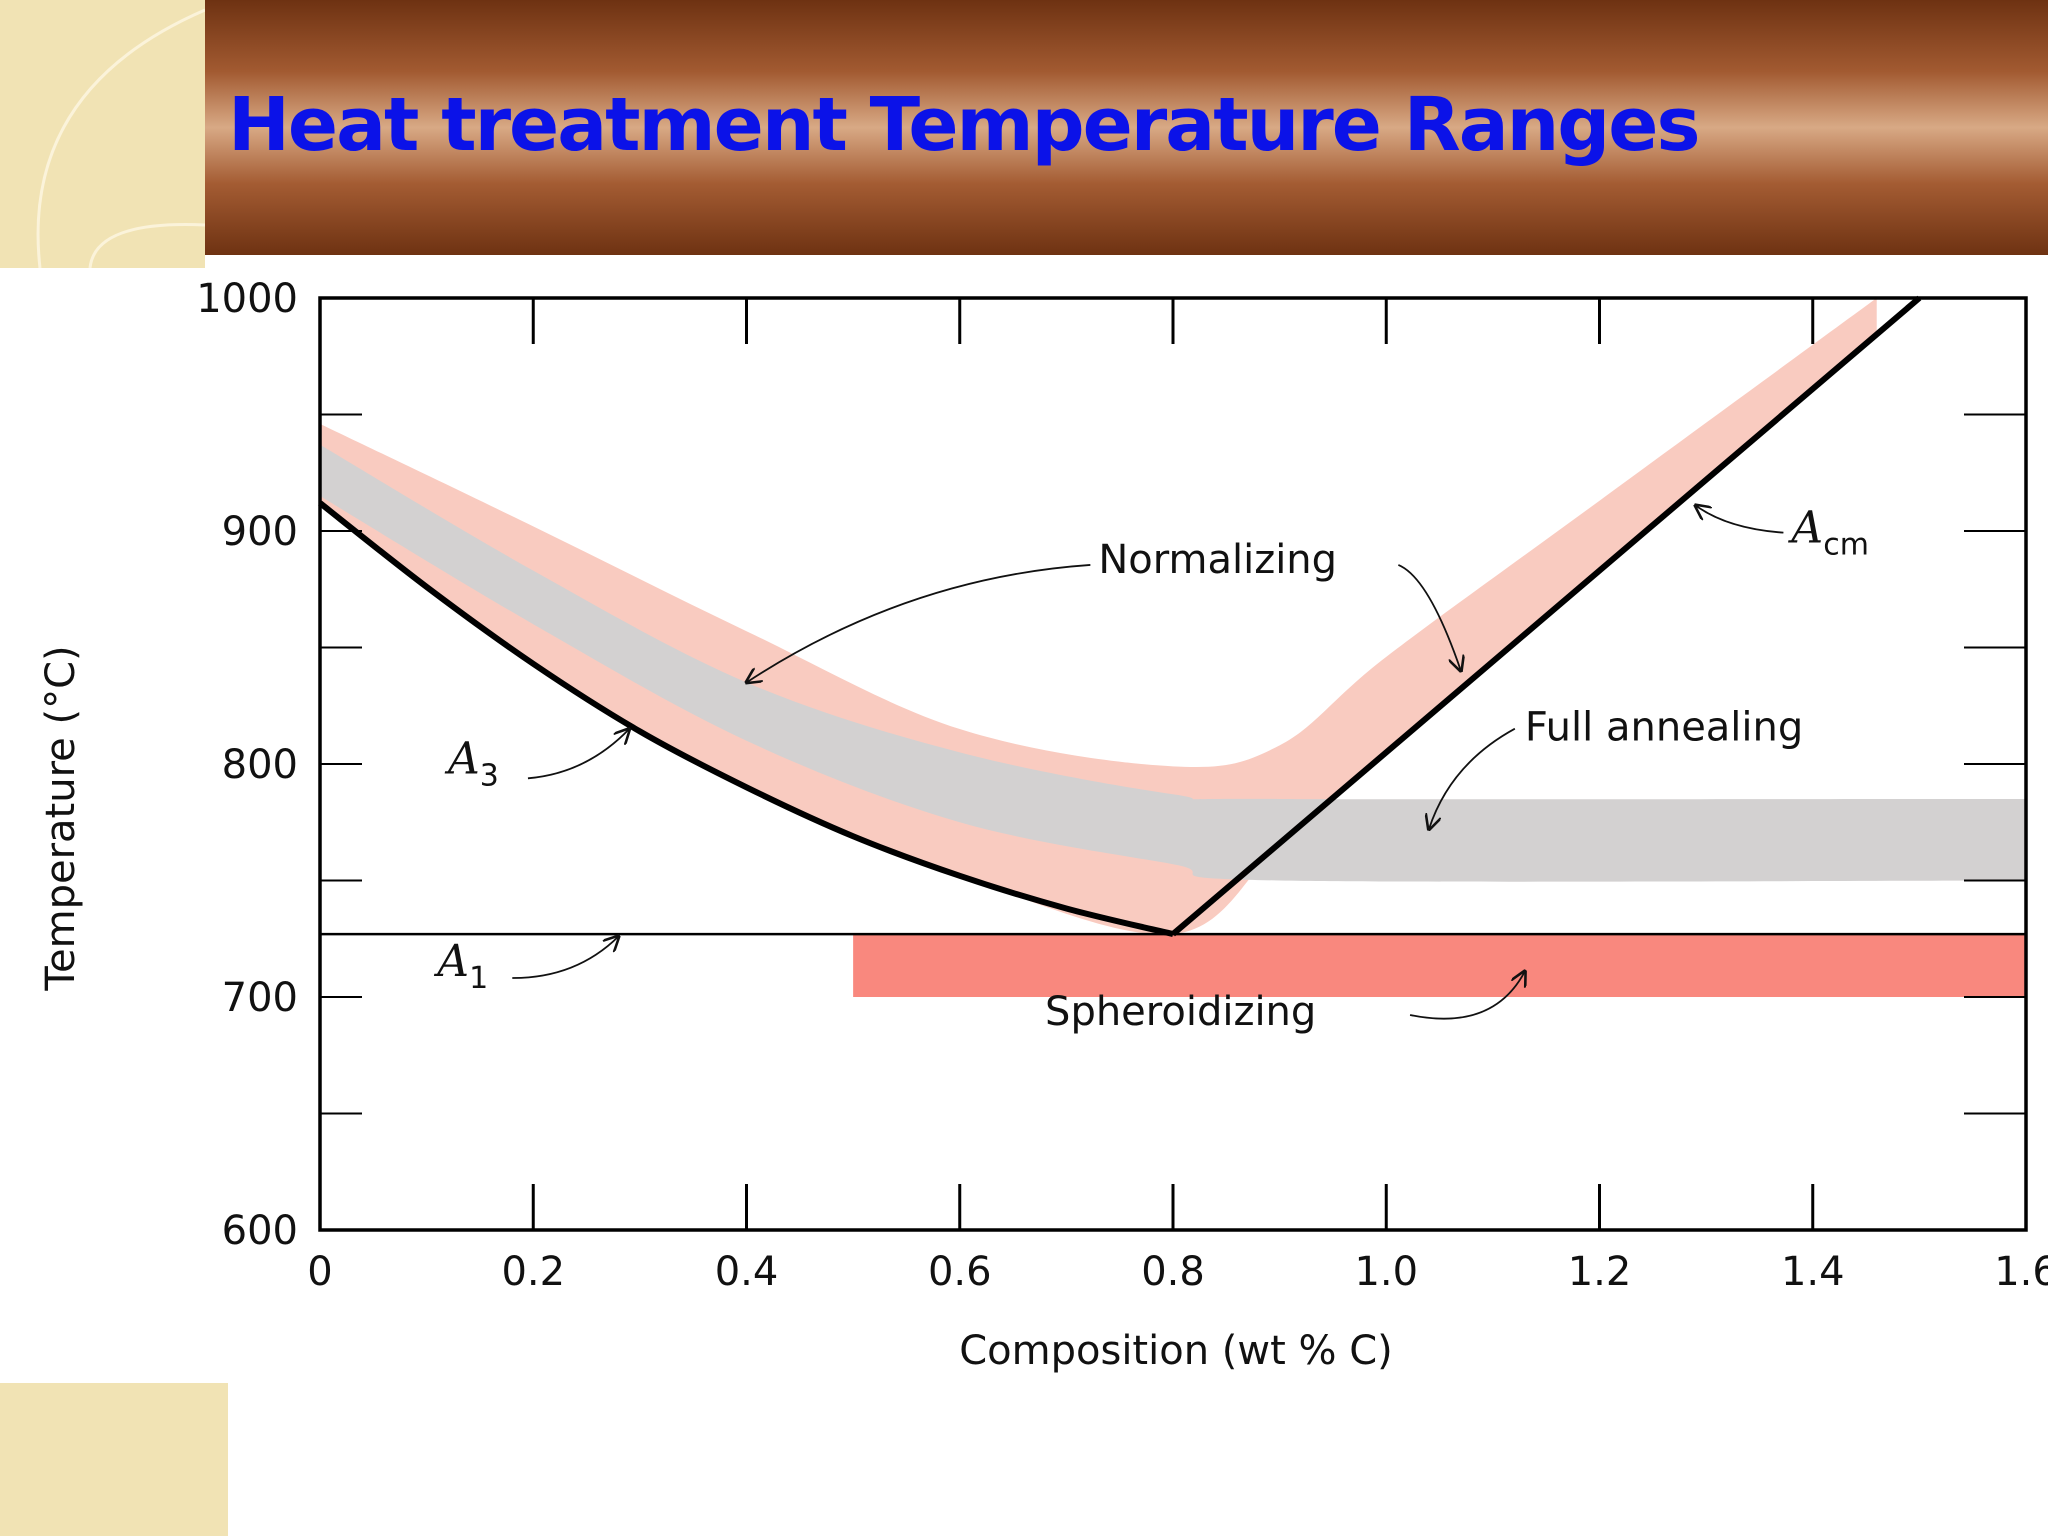  I want to click on x-tick-label: 0, so click(319, 1272).